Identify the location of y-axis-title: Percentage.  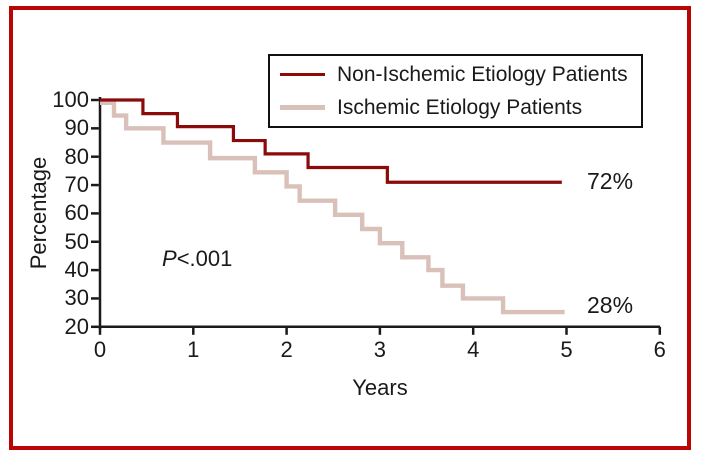
(38, 213).